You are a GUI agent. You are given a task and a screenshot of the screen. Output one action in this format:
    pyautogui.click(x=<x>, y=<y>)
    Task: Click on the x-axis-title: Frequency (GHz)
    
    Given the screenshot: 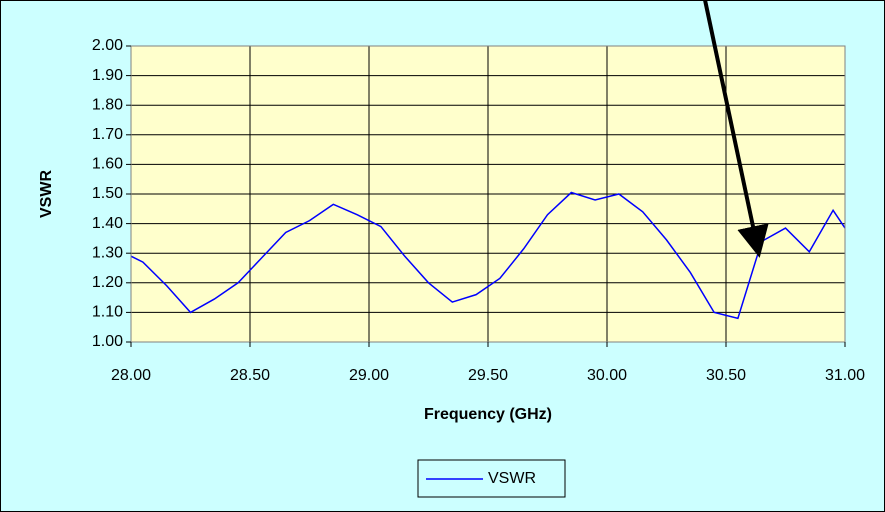 What is the action you would take?
    pyautogui.click(x=488, y=414)
    